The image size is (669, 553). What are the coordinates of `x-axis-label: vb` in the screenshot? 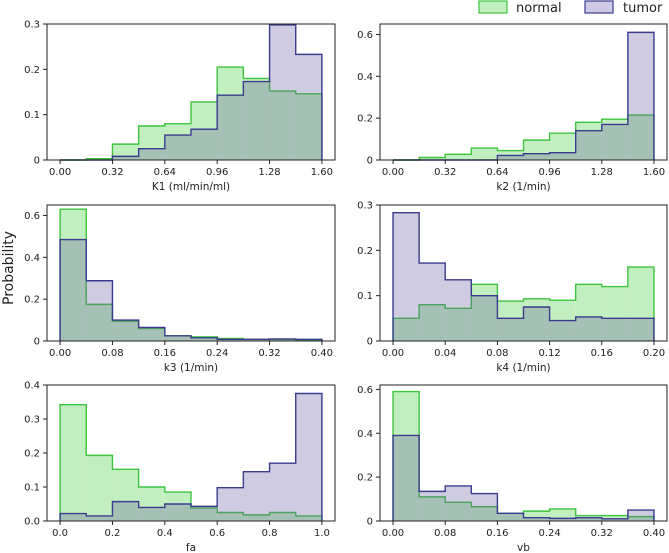 It's located at (523, 547).